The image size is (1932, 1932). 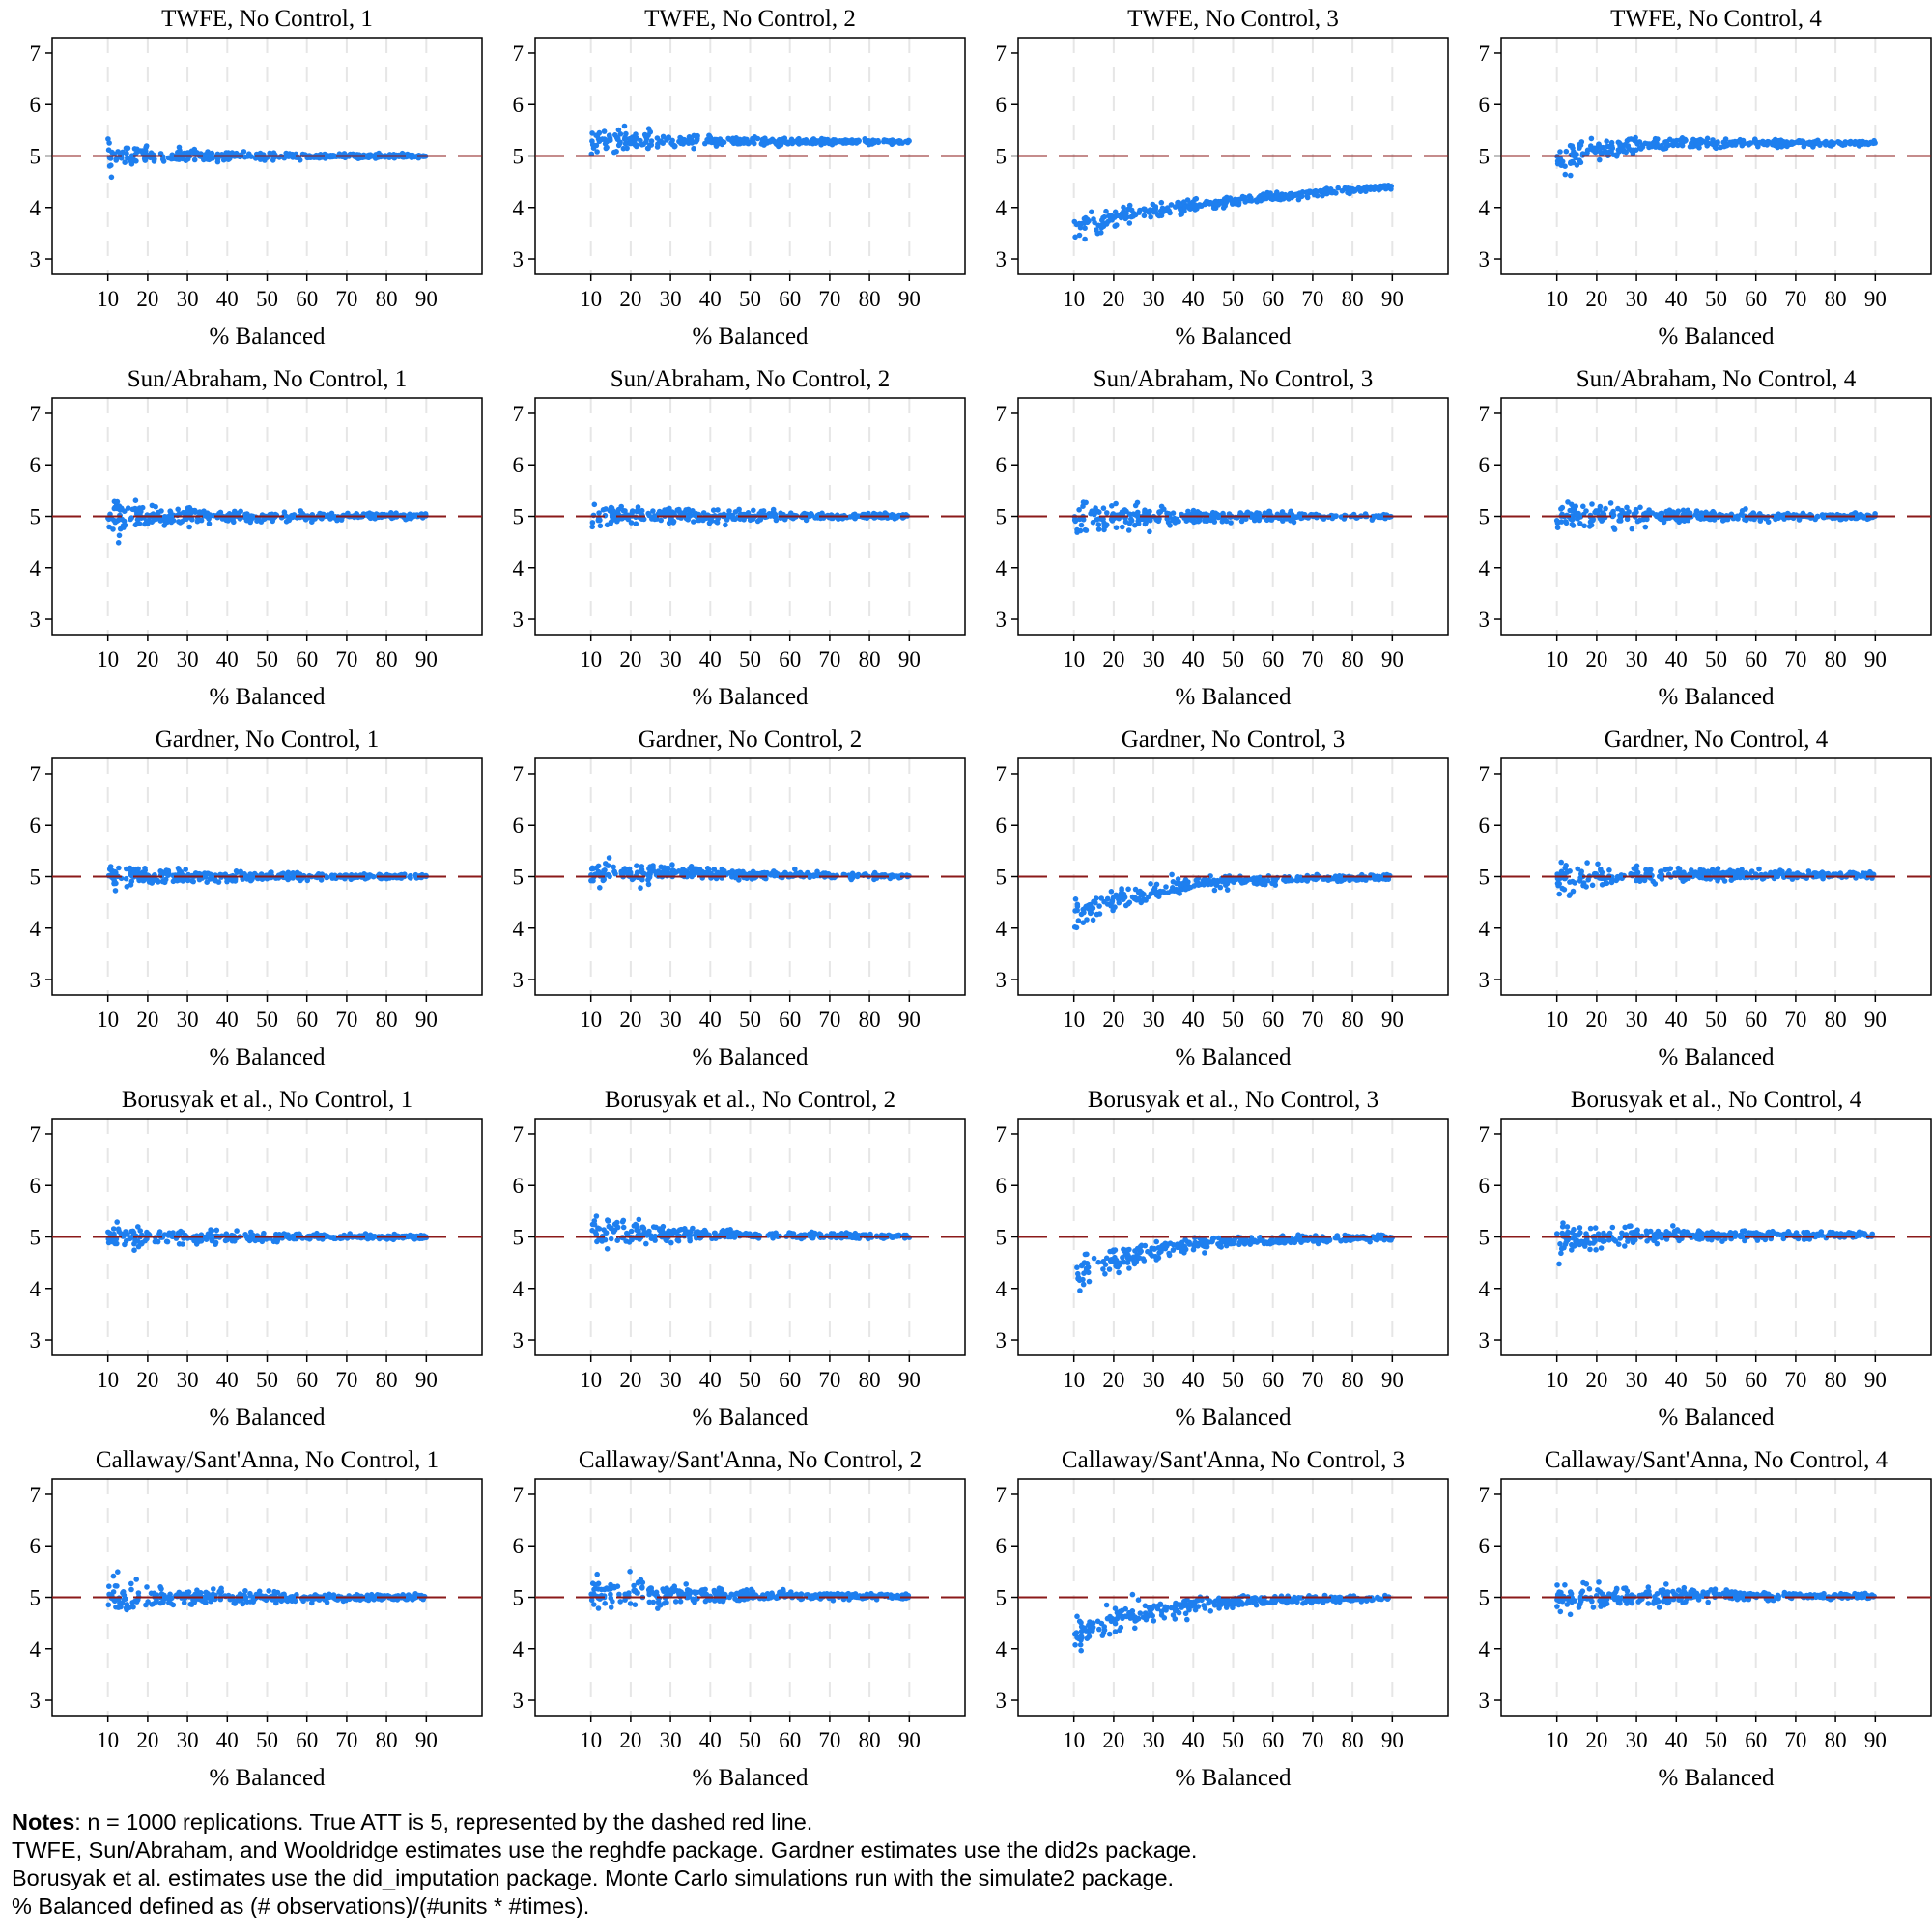 I want to click on y-tick-label: 5, so click(x=36, y=157).